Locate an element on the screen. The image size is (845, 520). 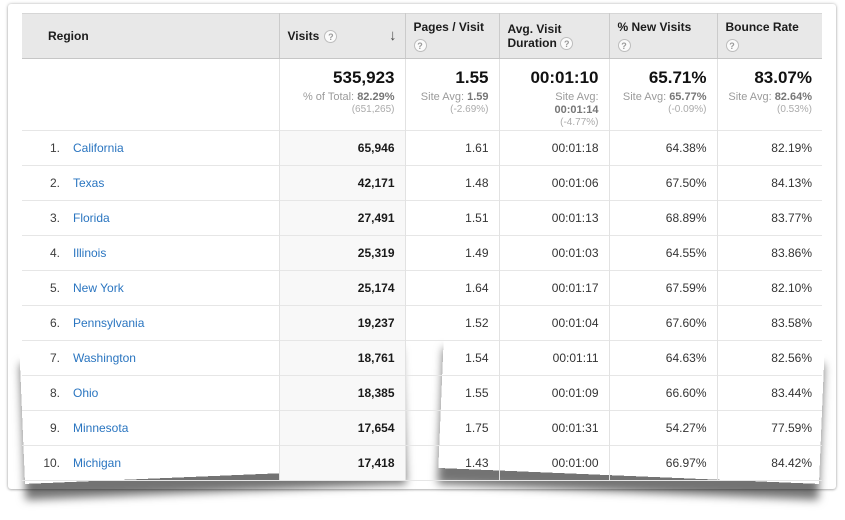
pages-per-visit-cell: 1.54 is located at coordinates (452, 358).